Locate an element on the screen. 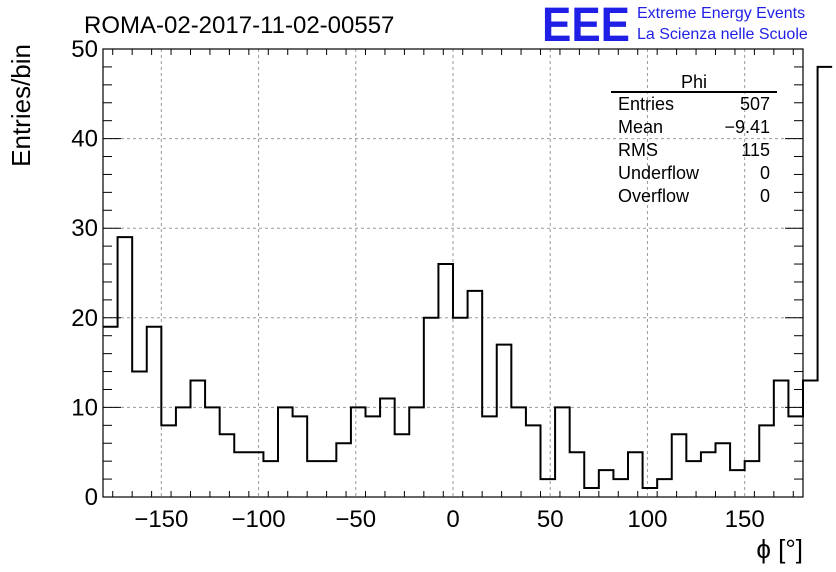 The height and width of the screenshot is (572, 836). y-tick-label: 0 is located at coordinates (91, 497).